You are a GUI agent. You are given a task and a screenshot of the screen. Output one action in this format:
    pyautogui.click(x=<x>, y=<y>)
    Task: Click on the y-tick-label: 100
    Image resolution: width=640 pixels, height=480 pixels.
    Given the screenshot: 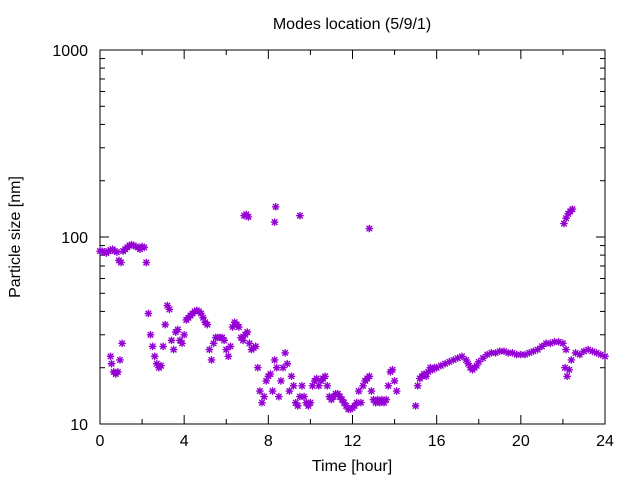 What is the action you would take?
    pyautogui.click(x=74, y=238)
    